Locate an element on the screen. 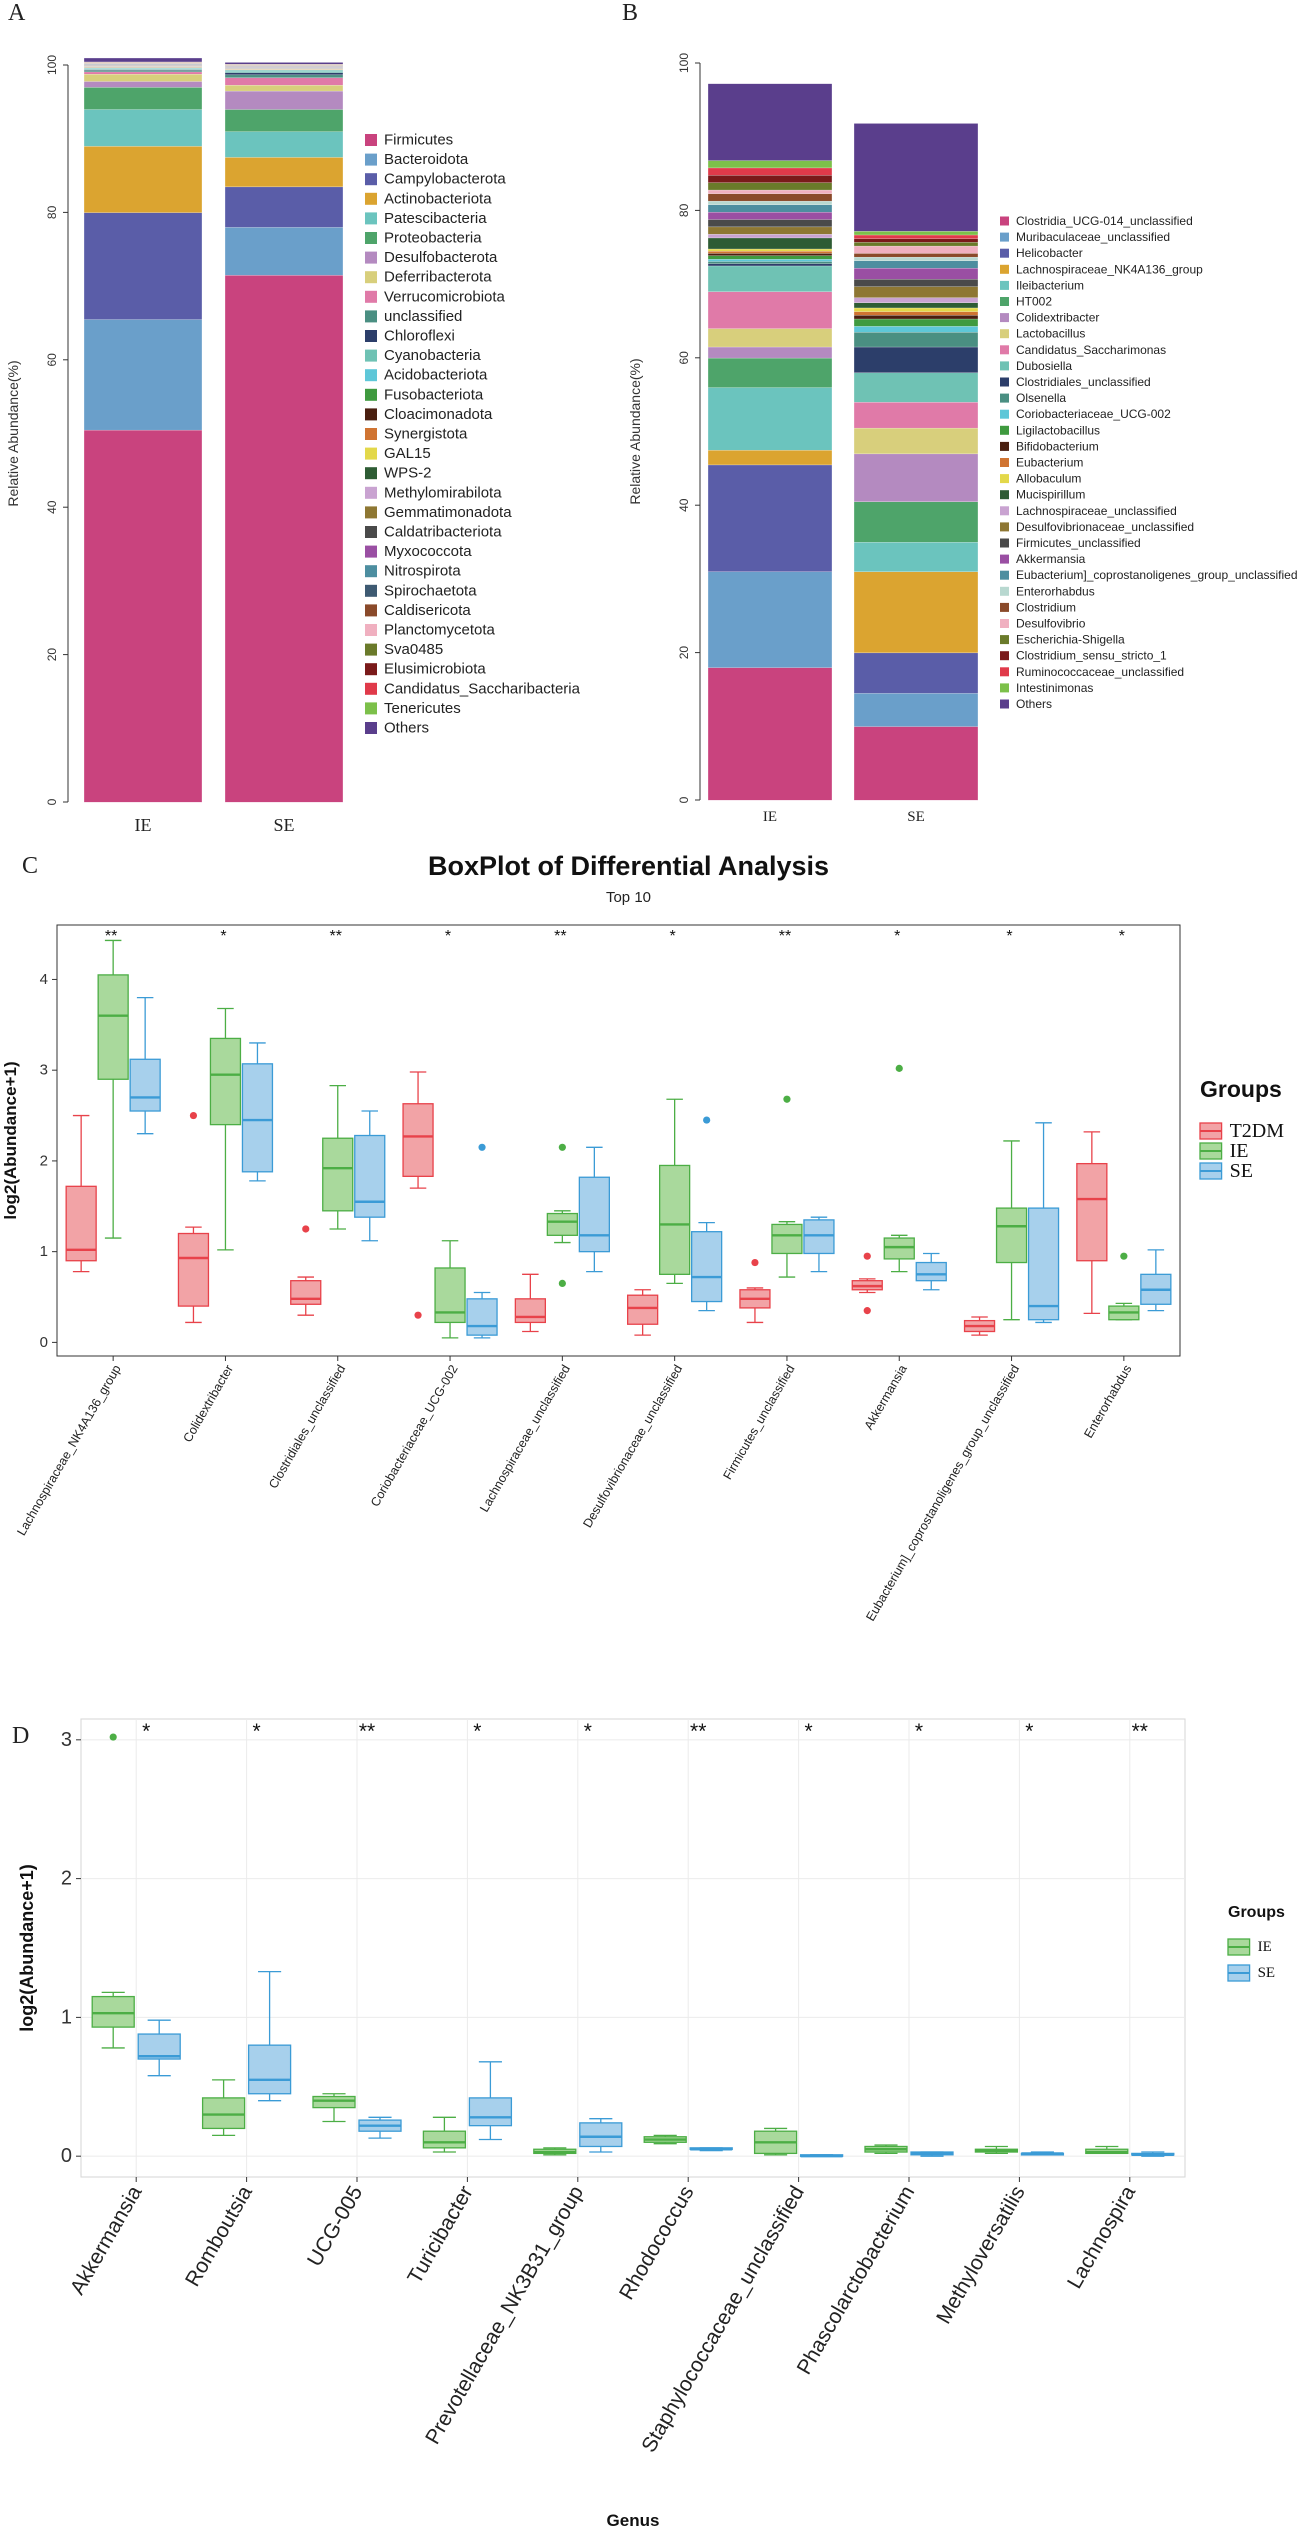 The width and height of the screenshot is (1315, 2536). bar-segment-se-desulfovibrio is located at coordinates (916, 249).